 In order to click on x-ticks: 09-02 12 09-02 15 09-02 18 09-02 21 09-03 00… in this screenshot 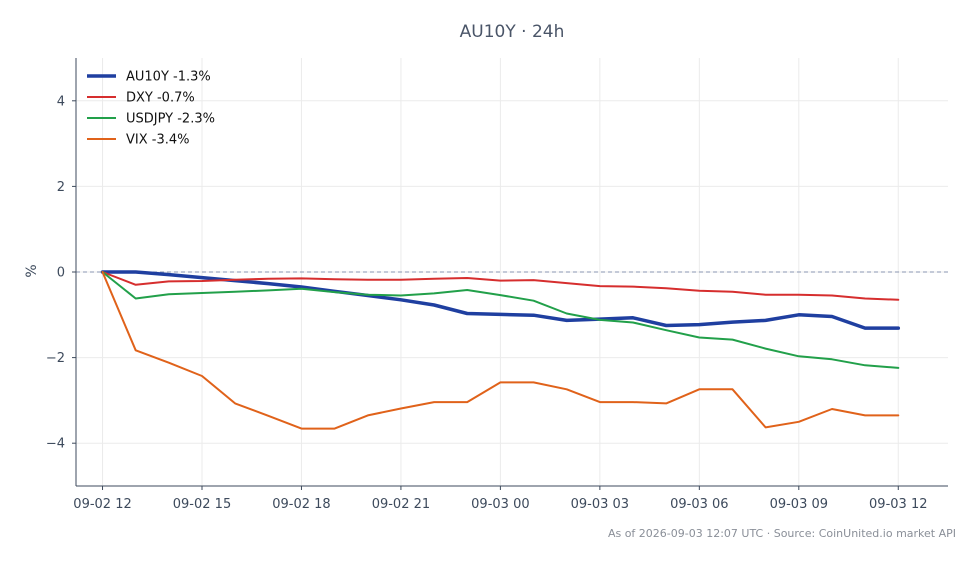, I will do `click(500, 499)`.